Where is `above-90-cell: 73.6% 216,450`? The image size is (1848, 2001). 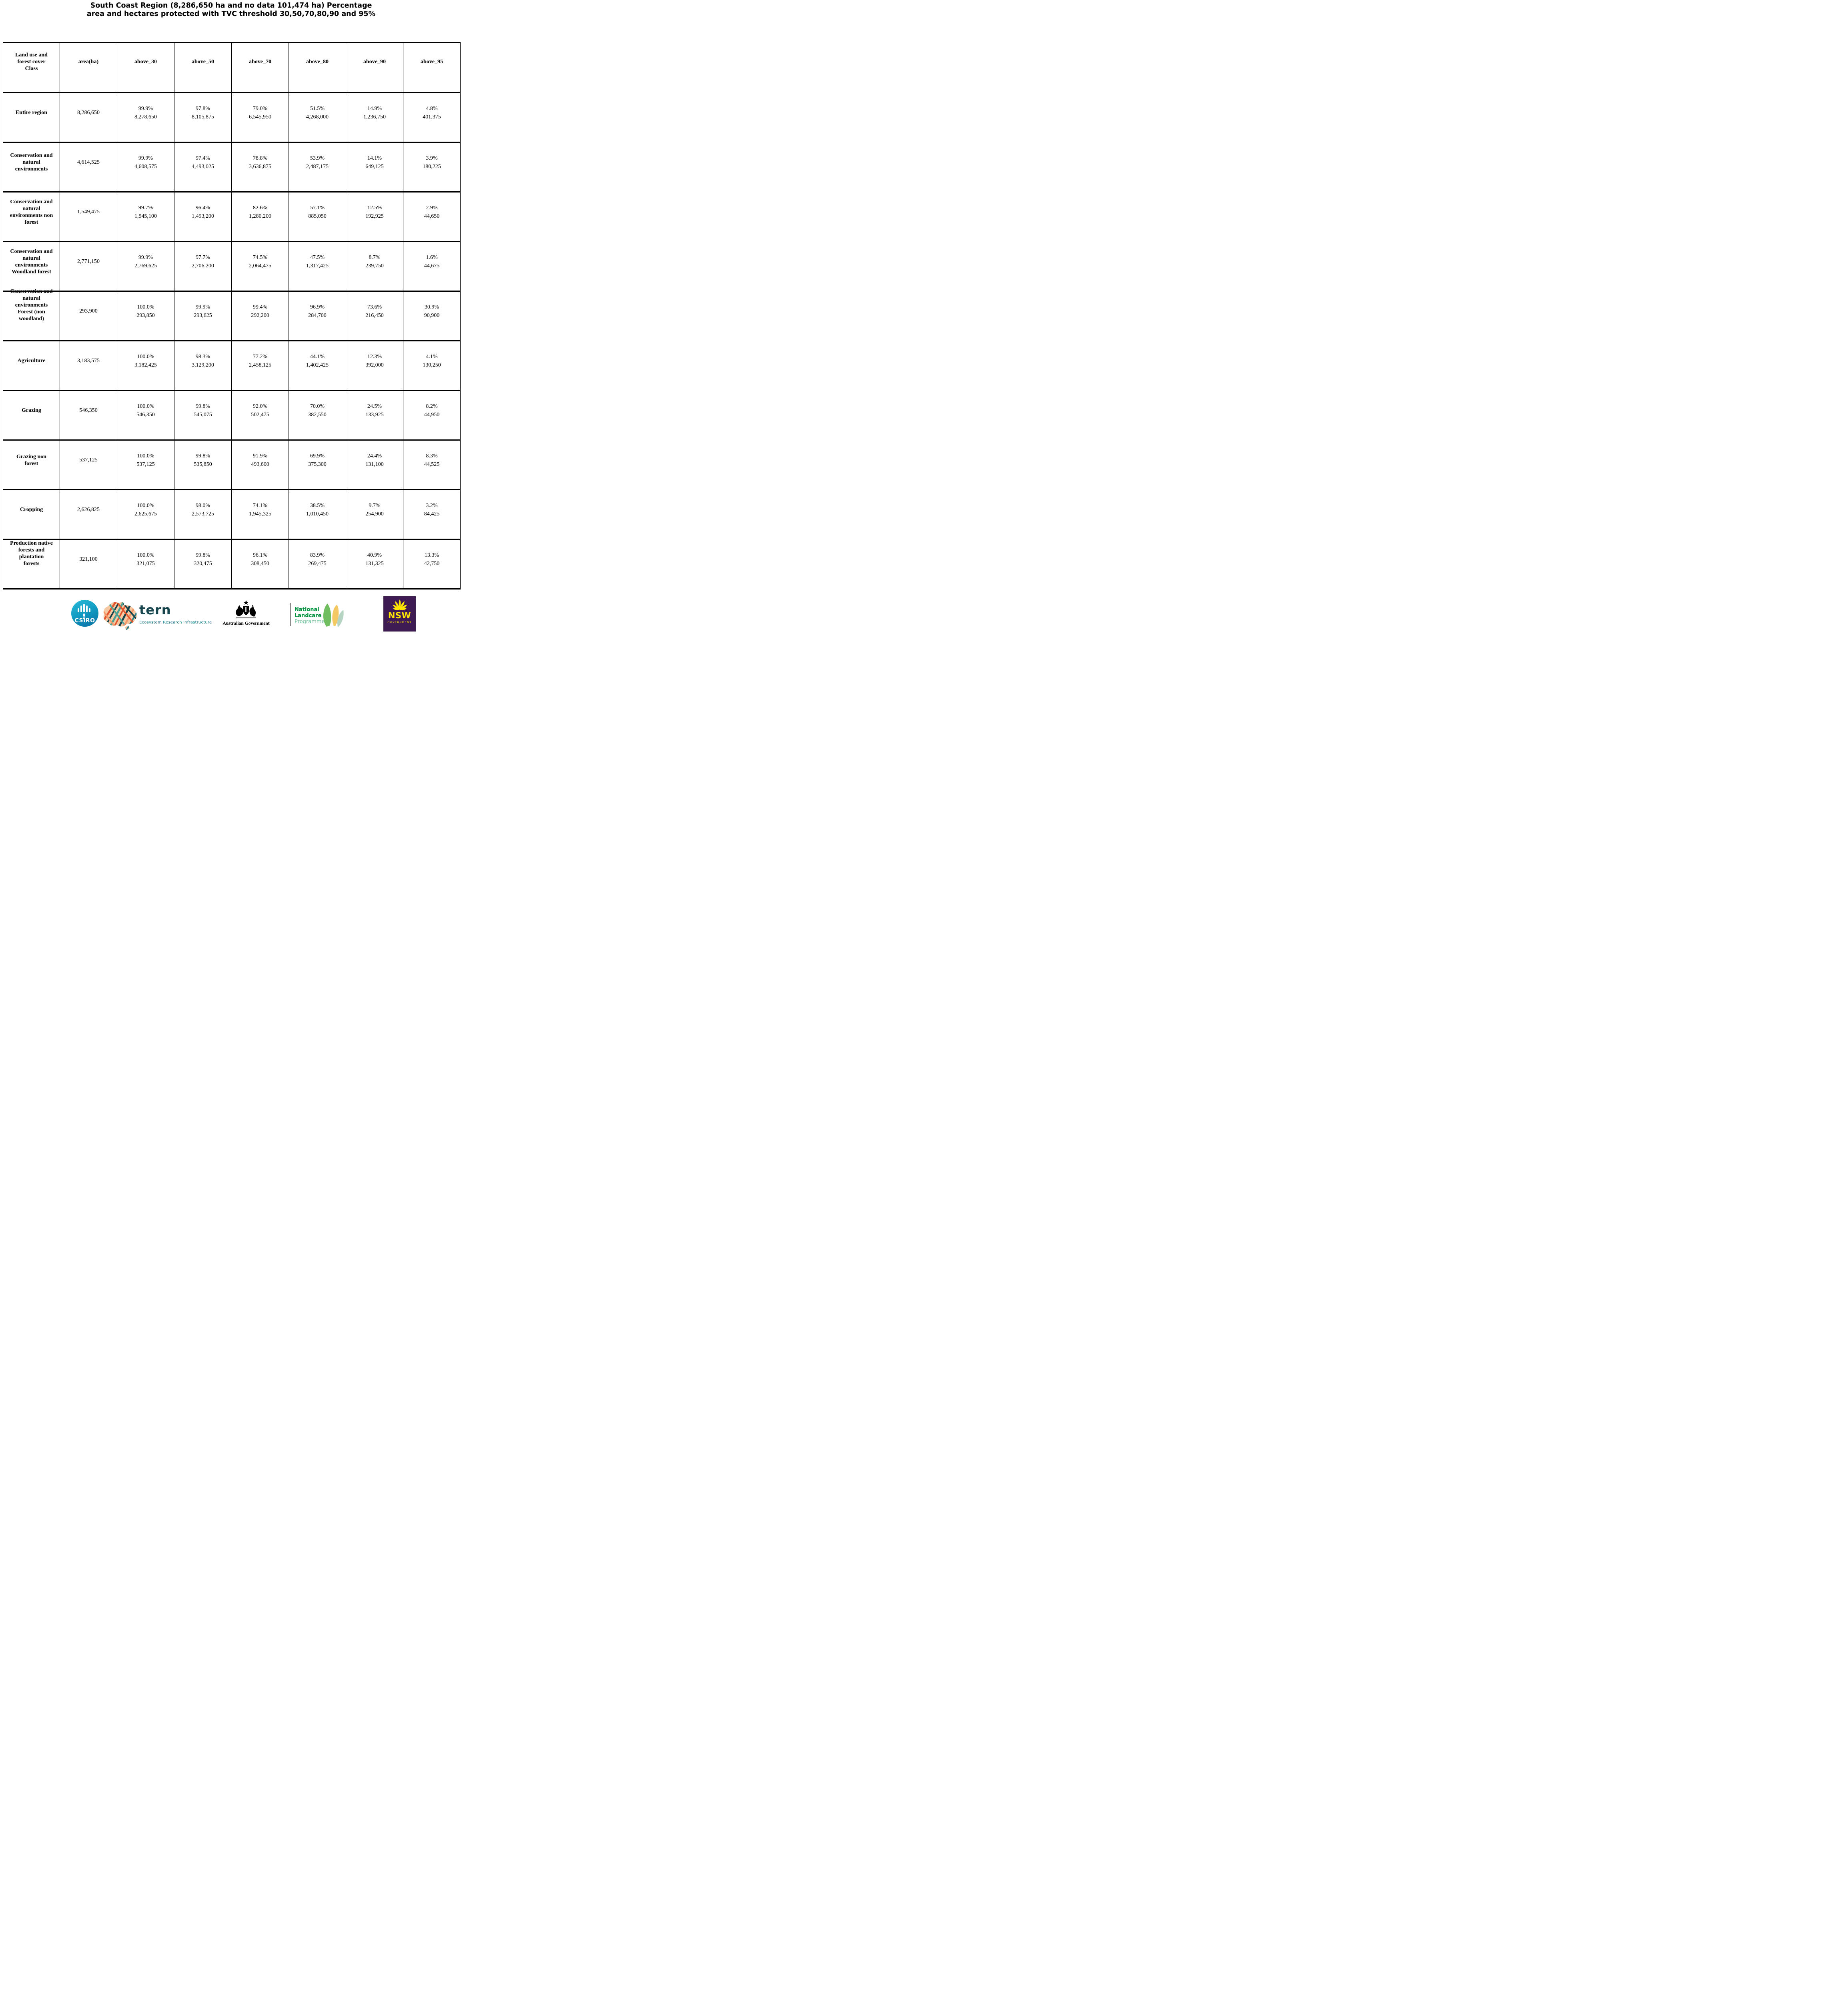
above-90-cell: 73.6% 216,450 is located at coordinates (374, 316).